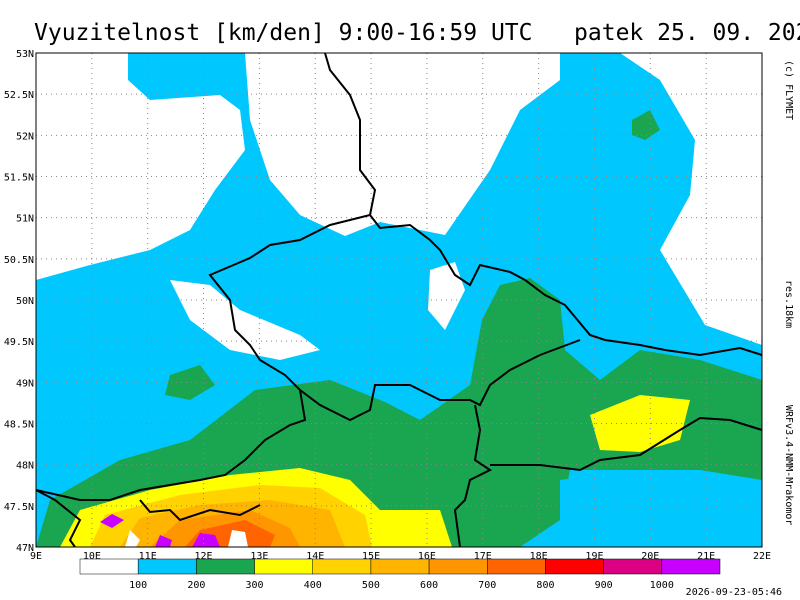 The height and width of the screenshot is (600, 800). Describe the element at coordinates (19, 178) in the screenshot. I see `lat-label: 51.5N` at that location.